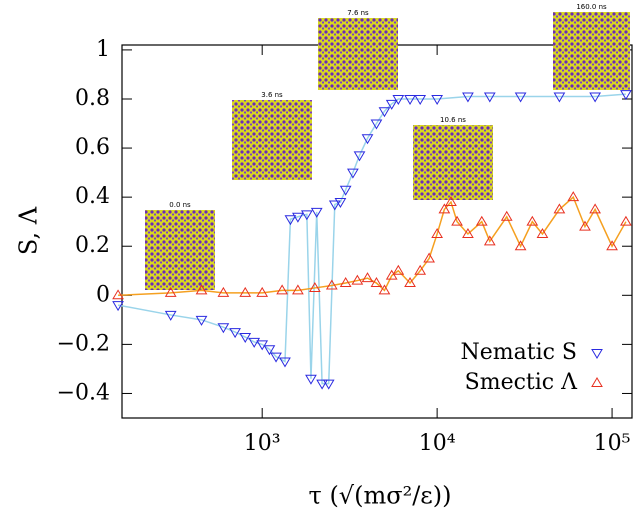  I want to click on legend-label: Smectic Λ, so click(521, 382).